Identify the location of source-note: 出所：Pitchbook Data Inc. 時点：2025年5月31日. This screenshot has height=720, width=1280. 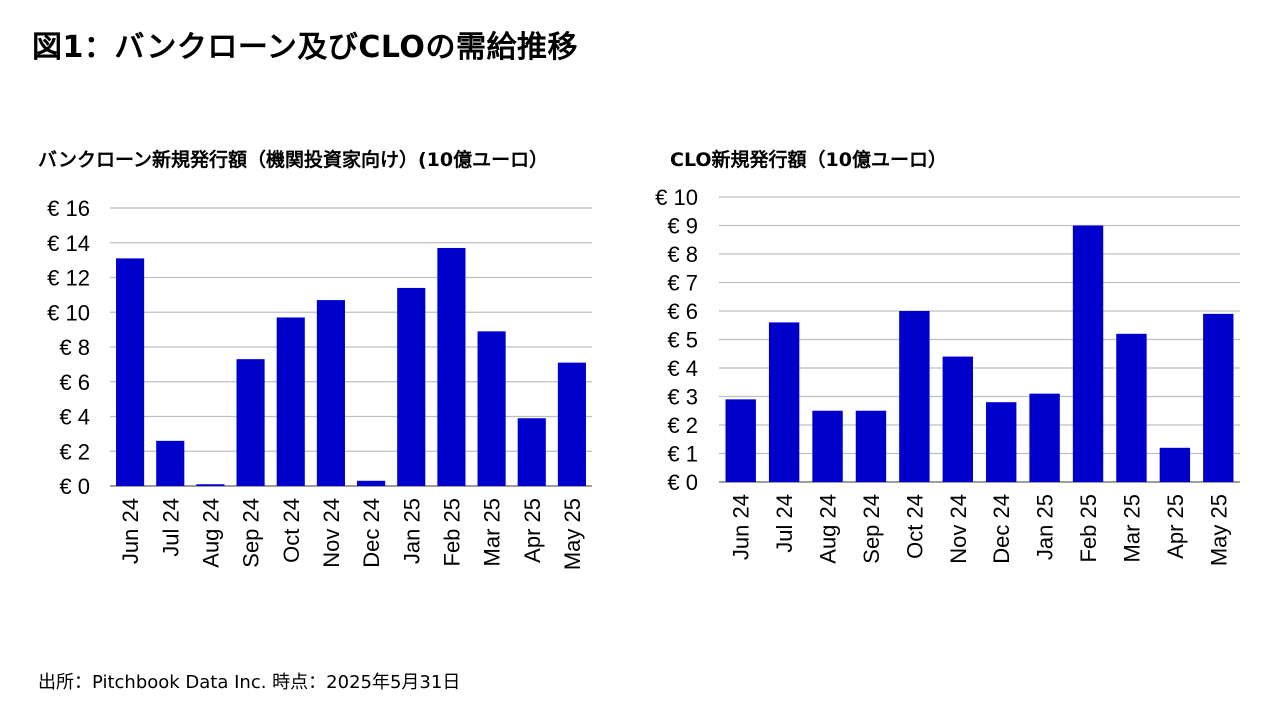
(249, 682).